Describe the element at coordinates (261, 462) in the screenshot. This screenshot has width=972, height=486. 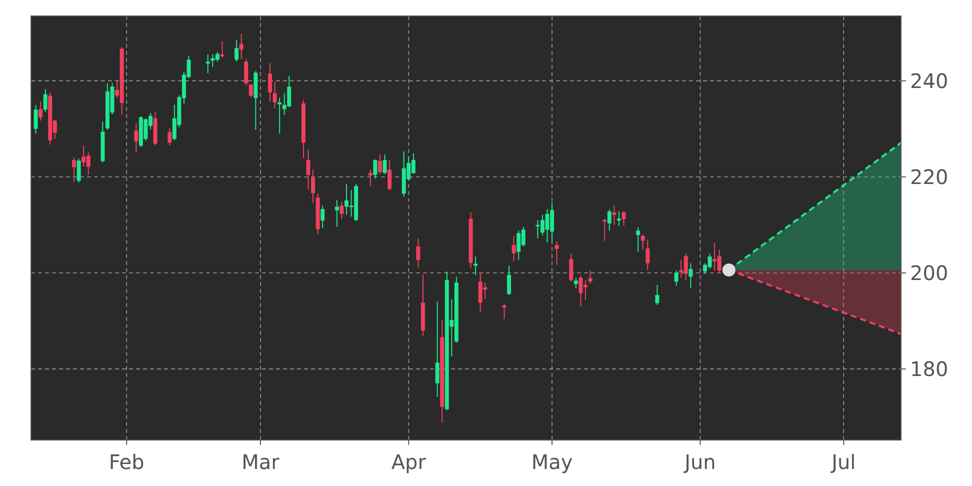
I see `x-tick-label: Mar` at that location.